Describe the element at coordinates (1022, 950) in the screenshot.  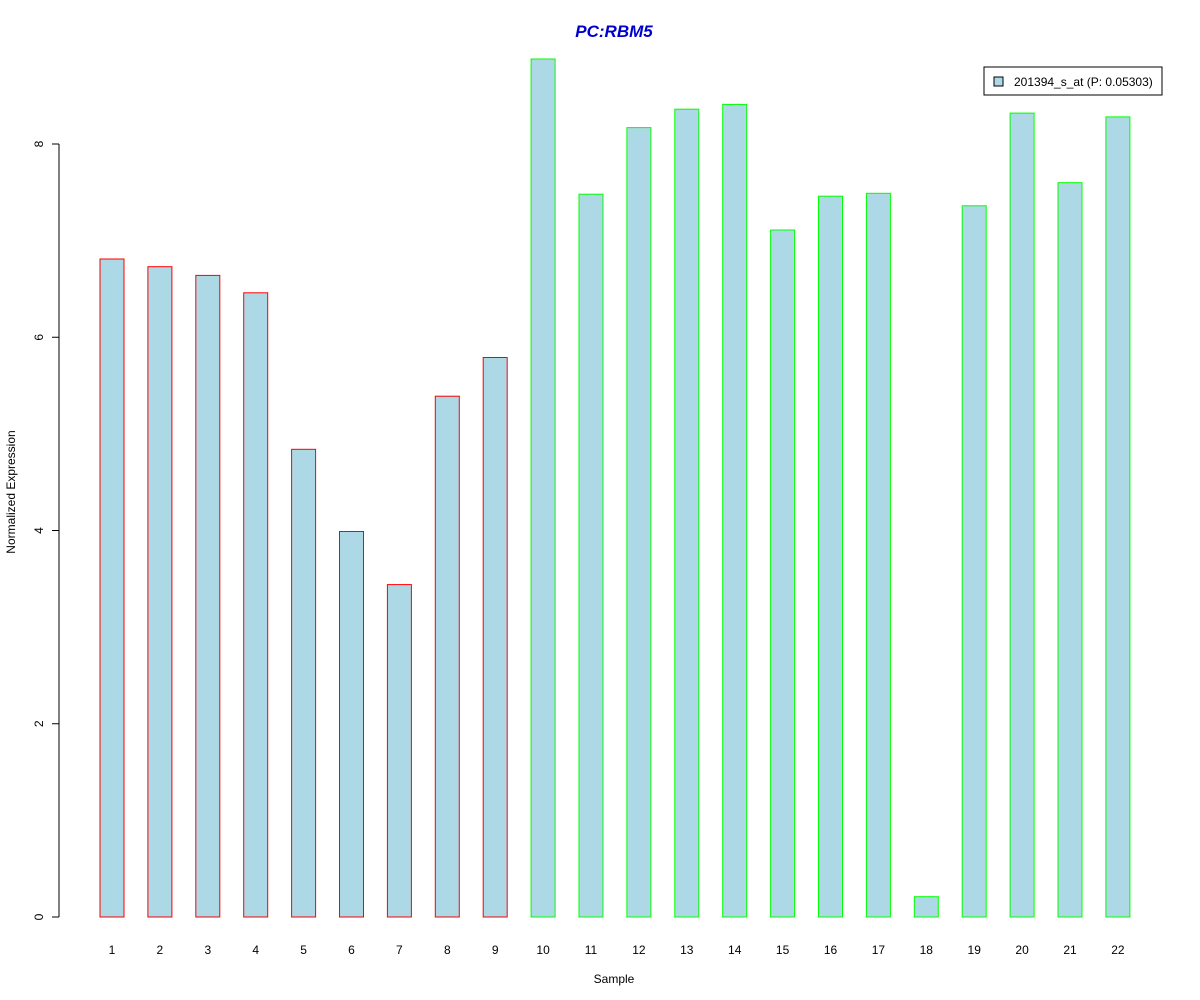
I see `x-tick-label: 20` at that location.